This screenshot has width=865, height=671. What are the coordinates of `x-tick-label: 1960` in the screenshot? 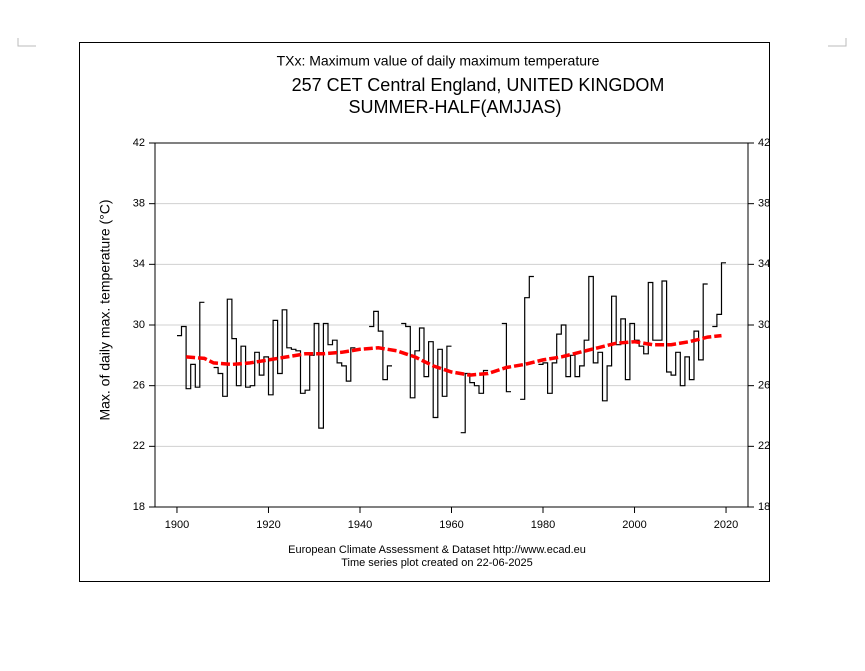 It's located at (451, 525).